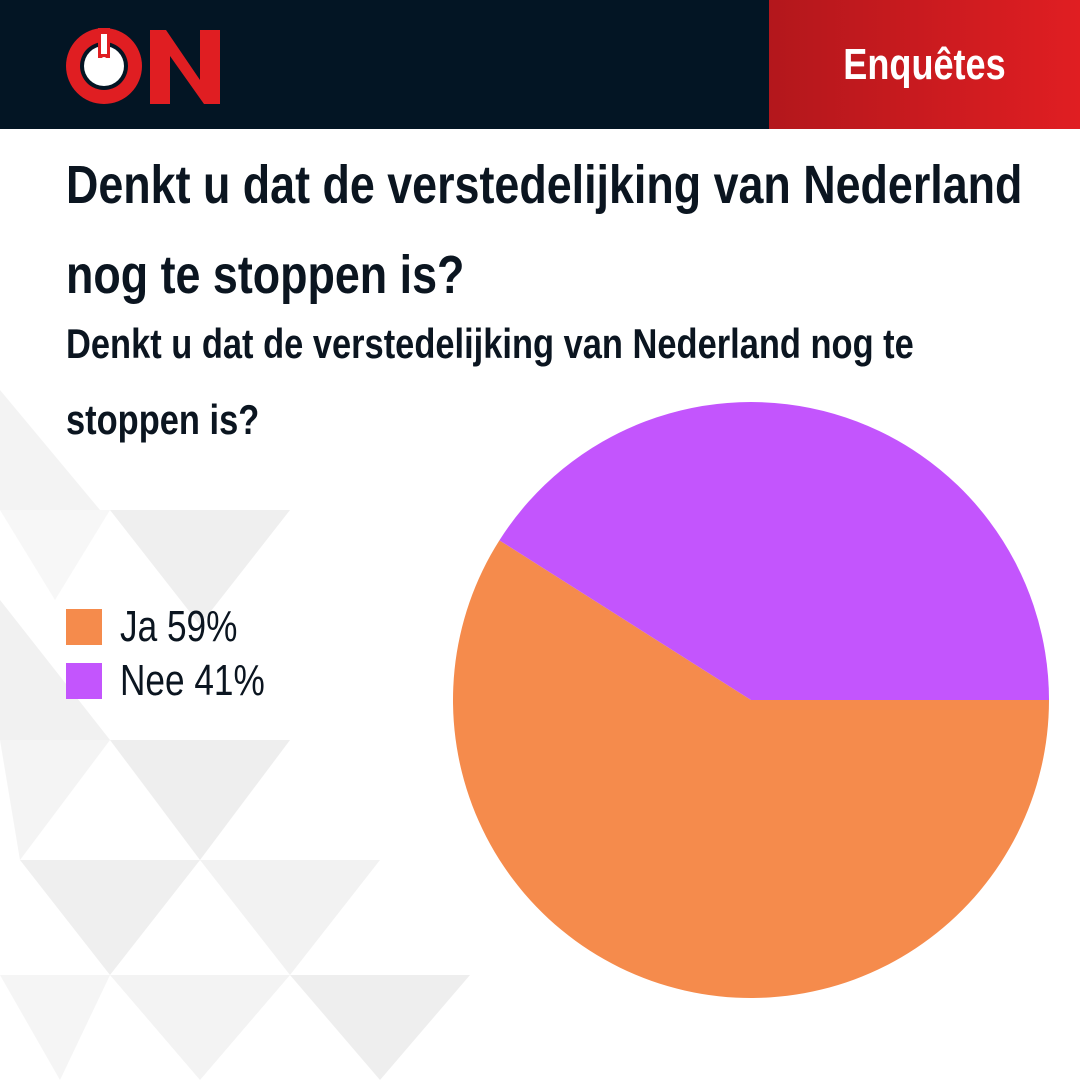  I want to click on legend-swatch-ja, so click(84, 627).